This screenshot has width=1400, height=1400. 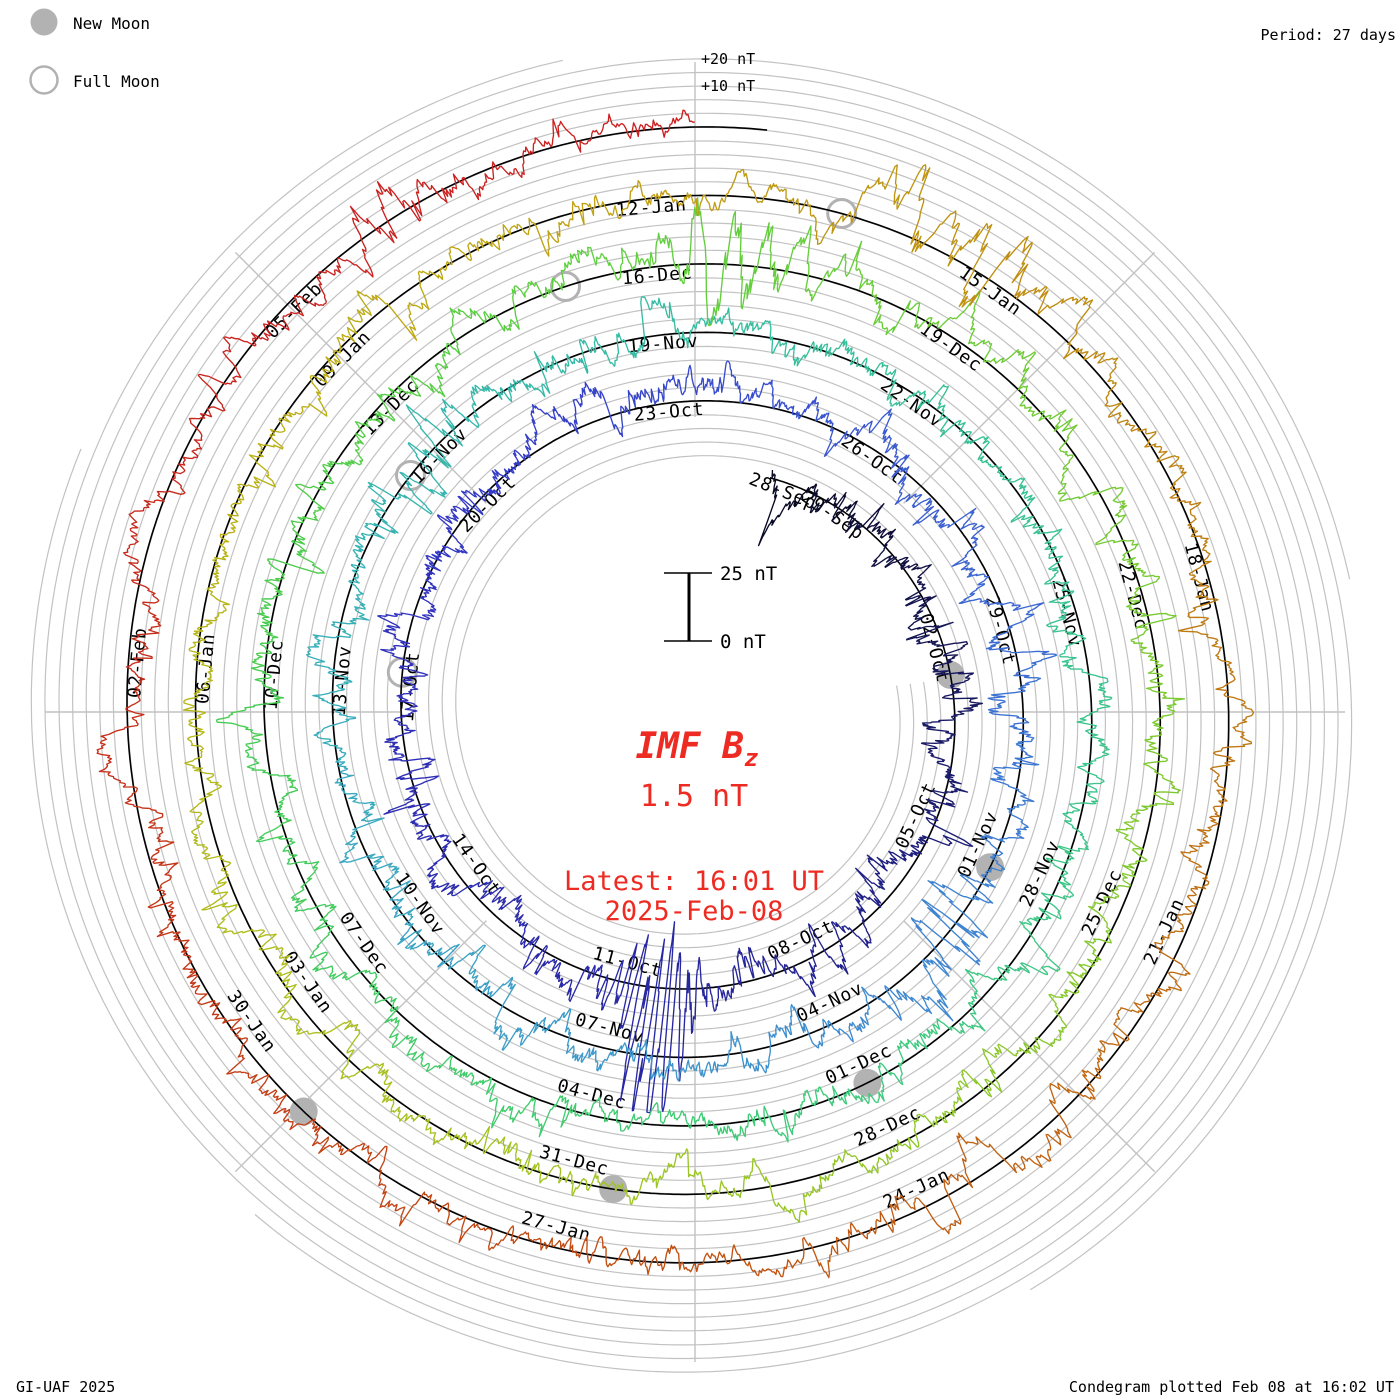 What do you see at coordinates (728, 59) in the screenshot?
I see `plus20-label: +20 nT` at bounding box center [728, 59].